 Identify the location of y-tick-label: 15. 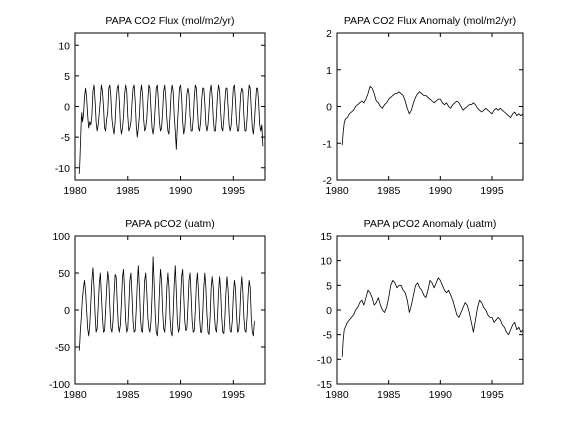
(326, 237).